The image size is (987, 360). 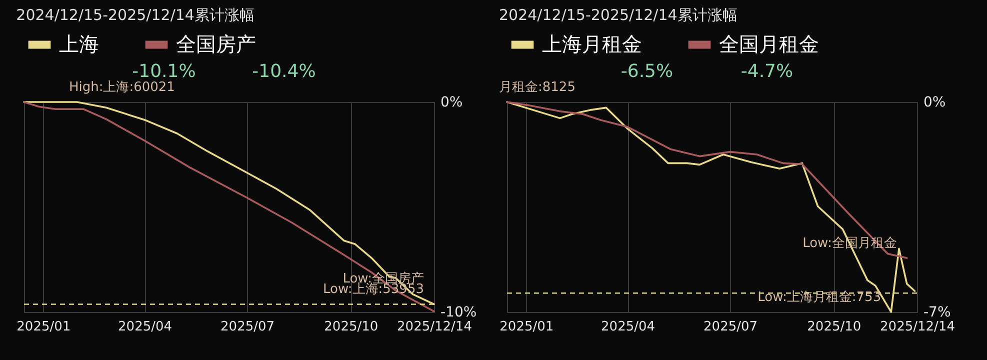 What do you see at coordinates (937, 312) in the screenshot?
I see `y-tick-label: -7%` at bounding box center [937, 312].